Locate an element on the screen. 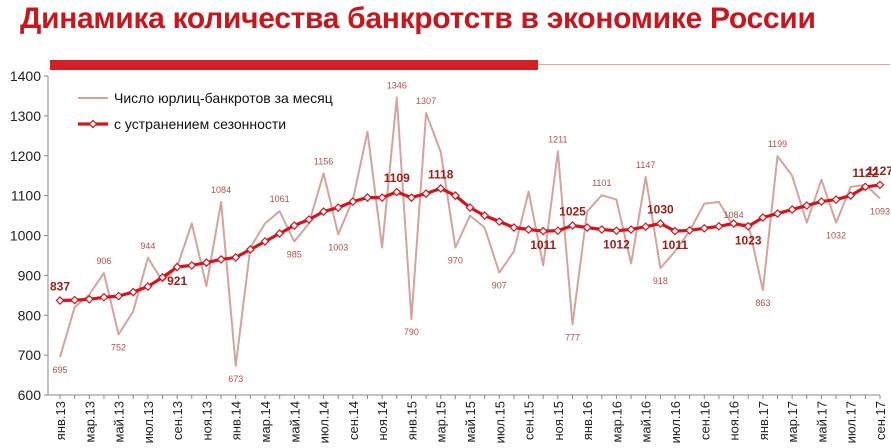 The image size is (891, 448). data-label-seasonal: 921 is located at coordinates (177, 281).